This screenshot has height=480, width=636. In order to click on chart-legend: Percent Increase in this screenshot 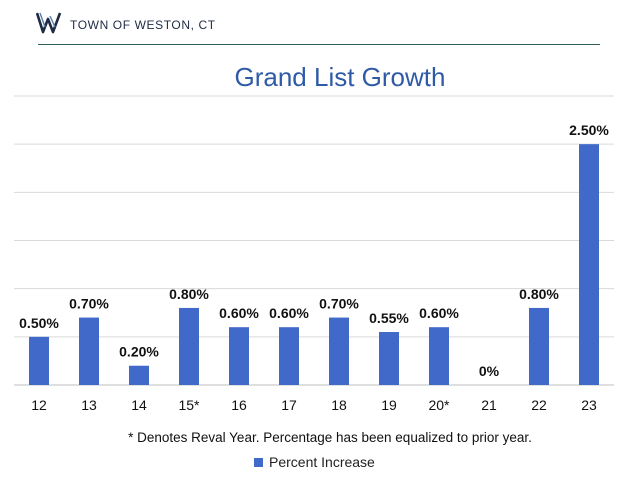, I will do `click(314, 462)`.